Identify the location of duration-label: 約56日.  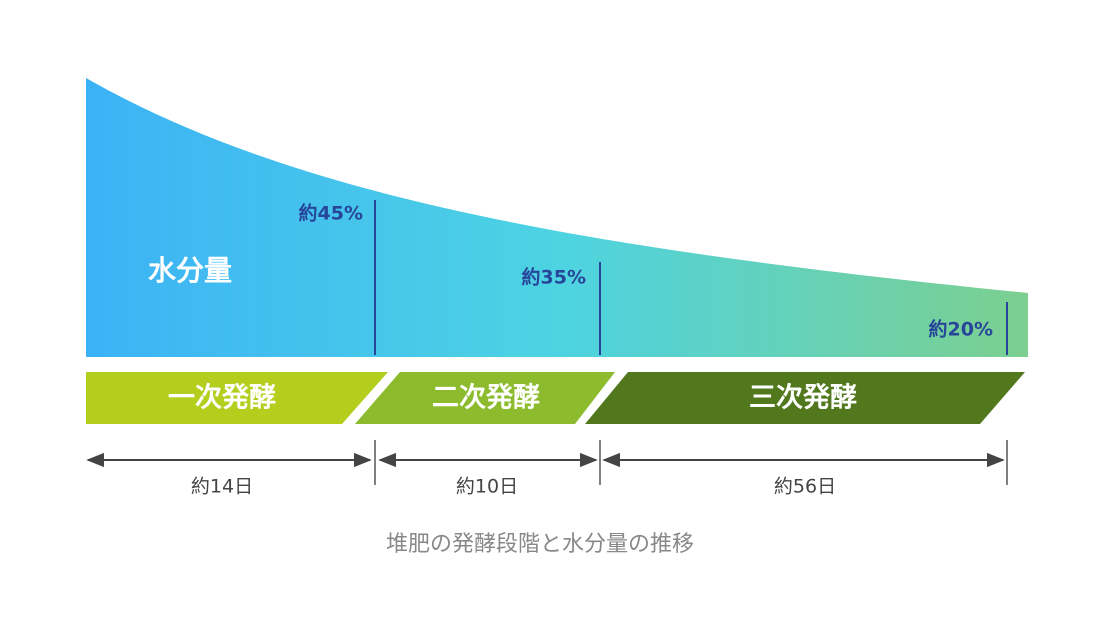
(805, 487).